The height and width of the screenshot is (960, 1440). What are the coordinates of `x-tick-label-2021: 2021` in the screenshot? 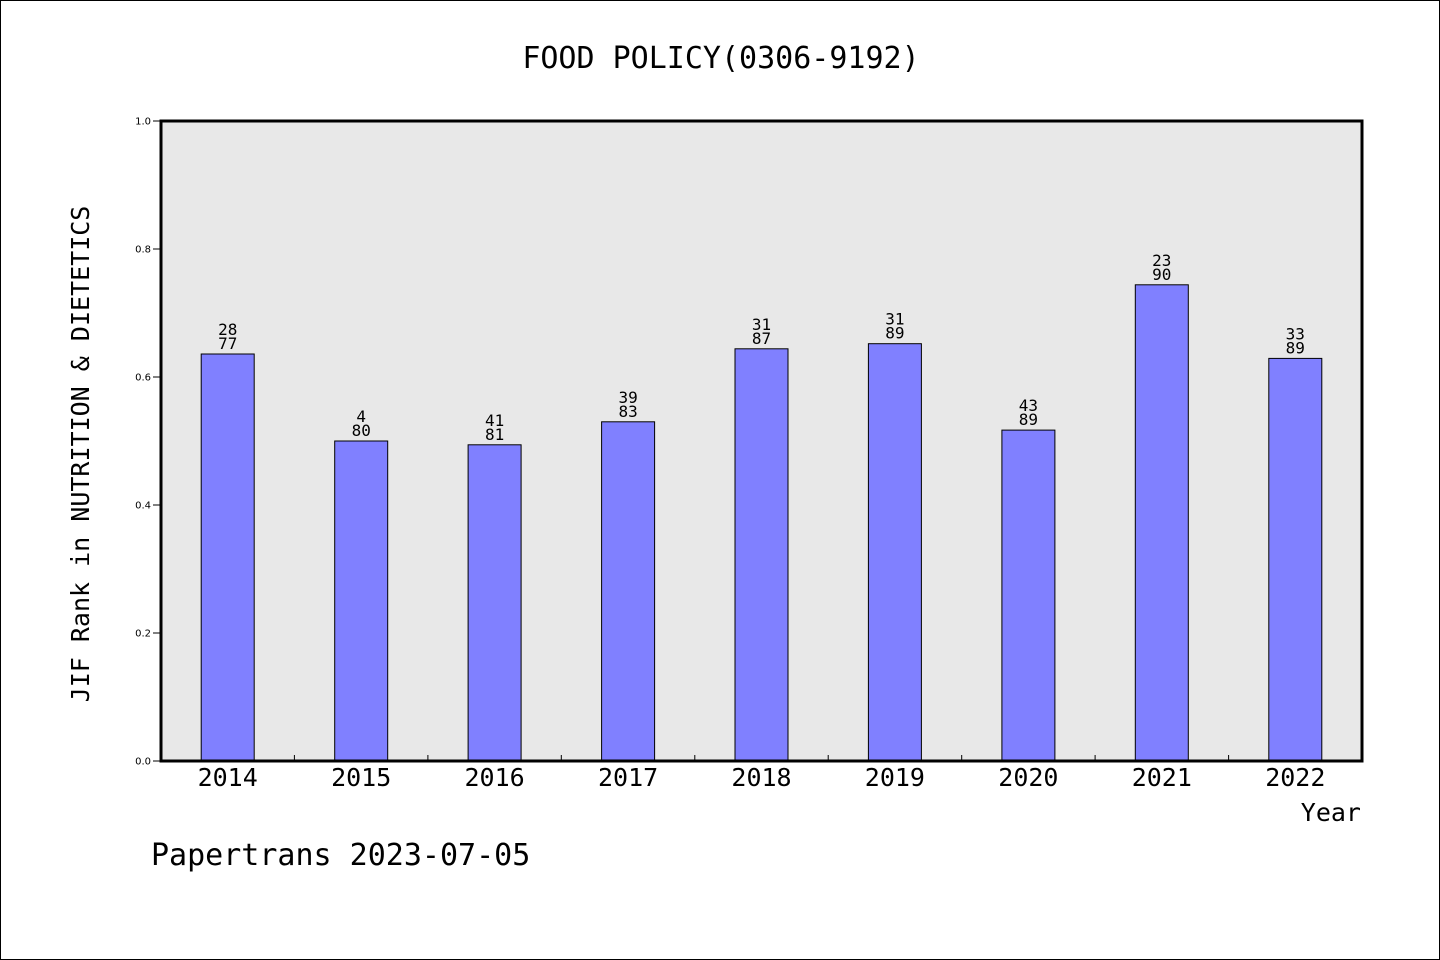 It's located at (1162, 777).